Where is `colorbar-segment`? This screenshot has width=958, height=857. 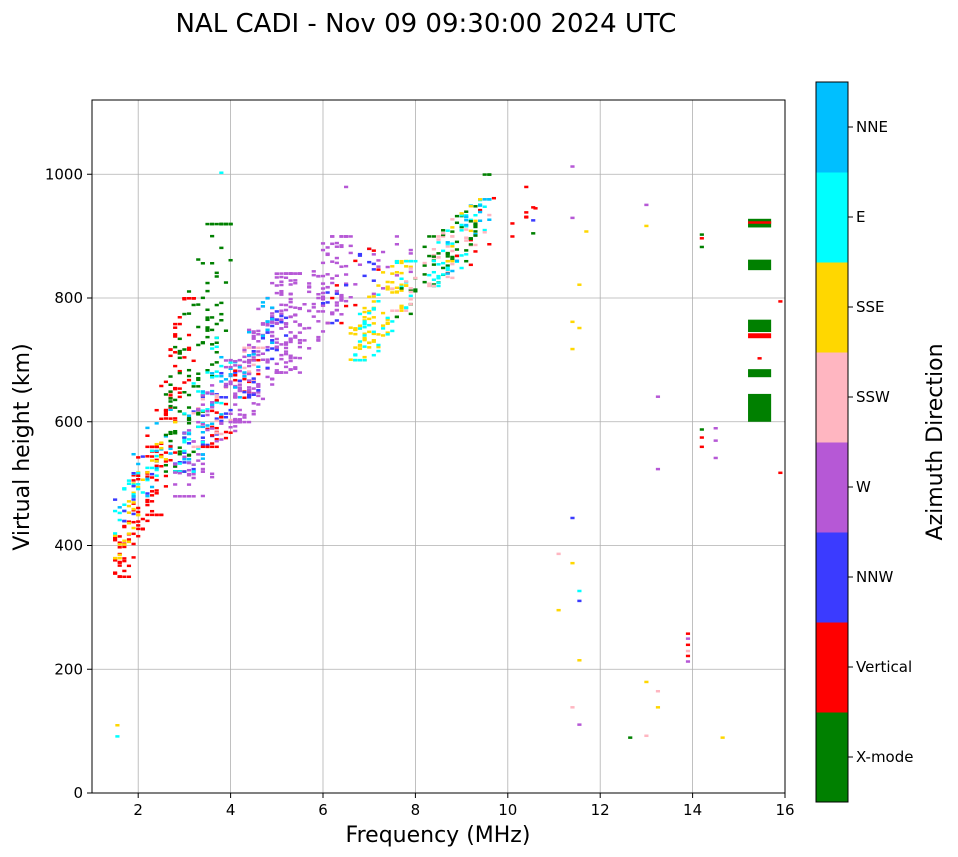 colorbar-segment is located at coordinates (832, 757).